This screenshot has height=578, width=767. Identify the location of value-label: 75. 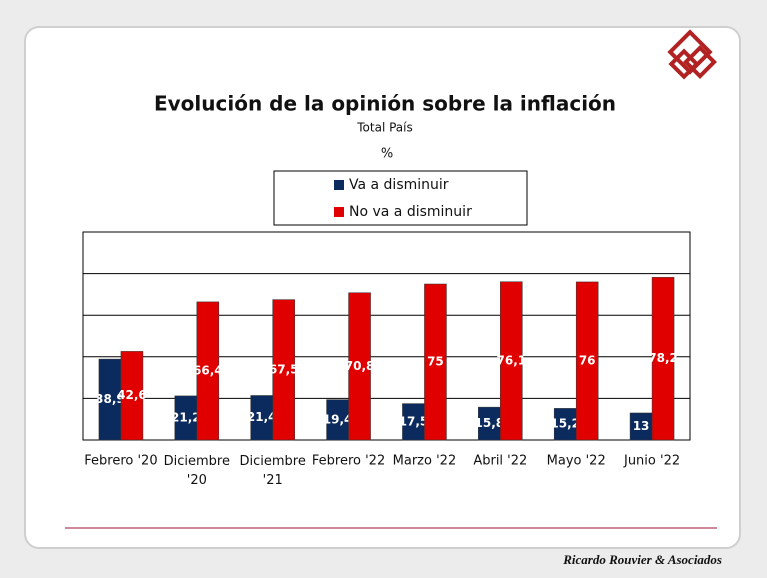
(435, 362).